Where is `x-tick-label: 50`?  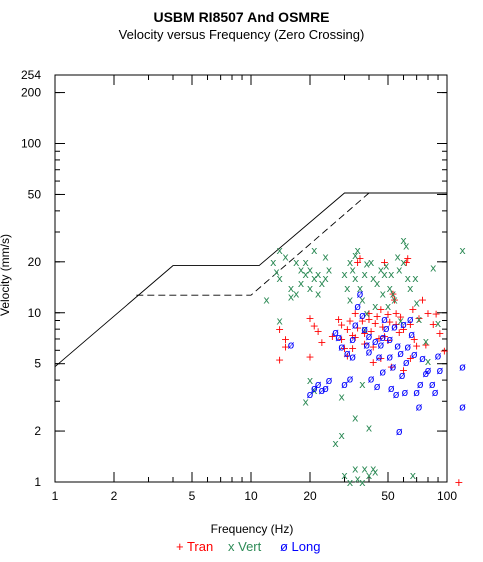 x-tick-label: 50 is located at coordinates (388, 496).